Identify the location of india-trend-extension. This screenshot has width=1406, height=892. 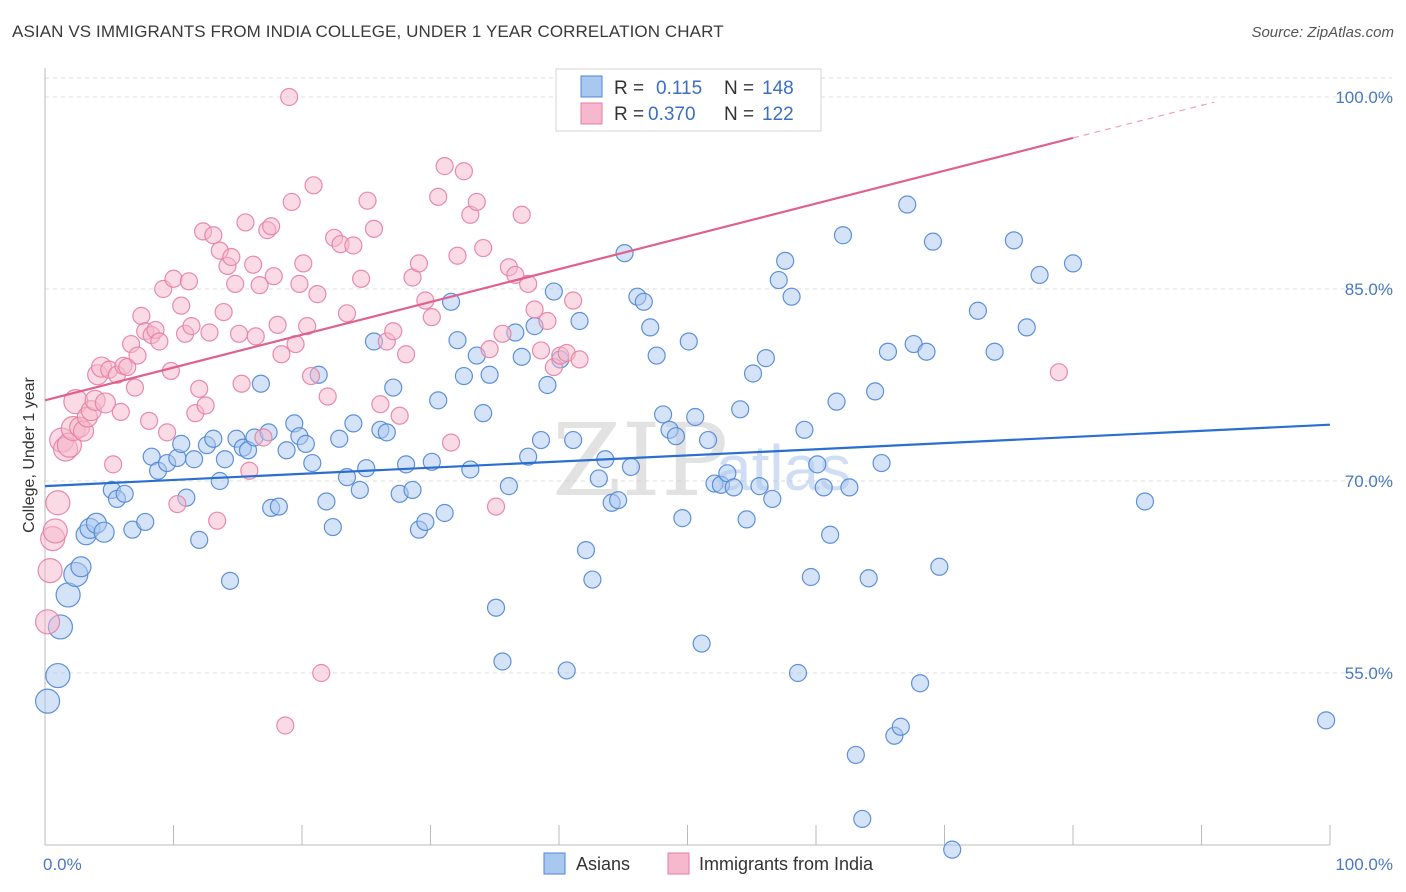
(1143, 120).